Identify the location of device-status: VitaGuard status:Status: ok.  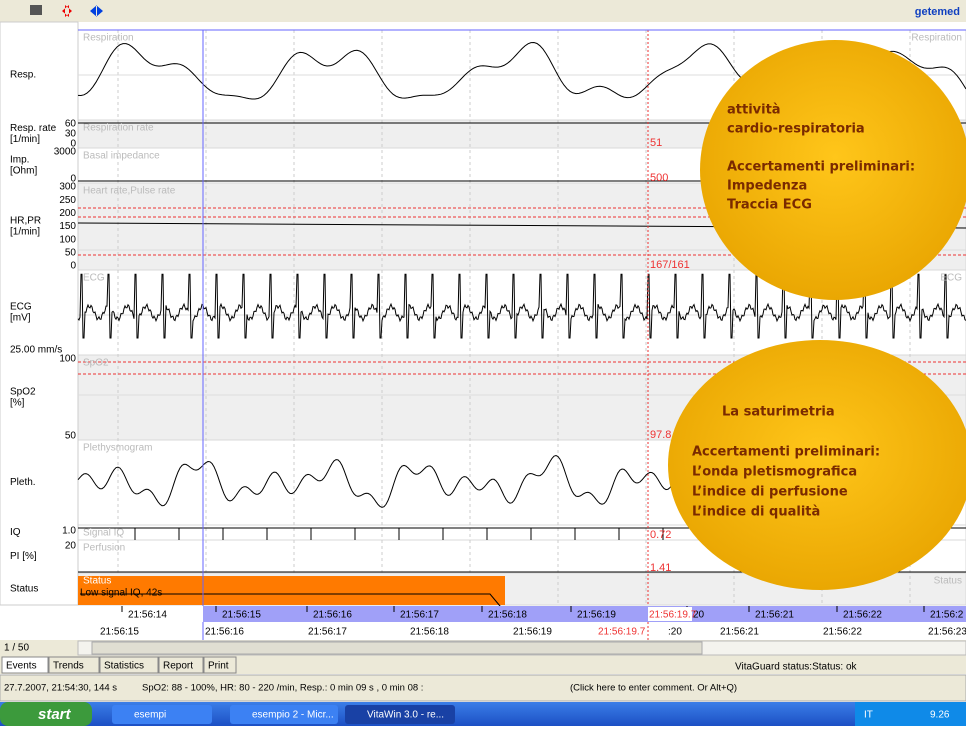
(796, 667).